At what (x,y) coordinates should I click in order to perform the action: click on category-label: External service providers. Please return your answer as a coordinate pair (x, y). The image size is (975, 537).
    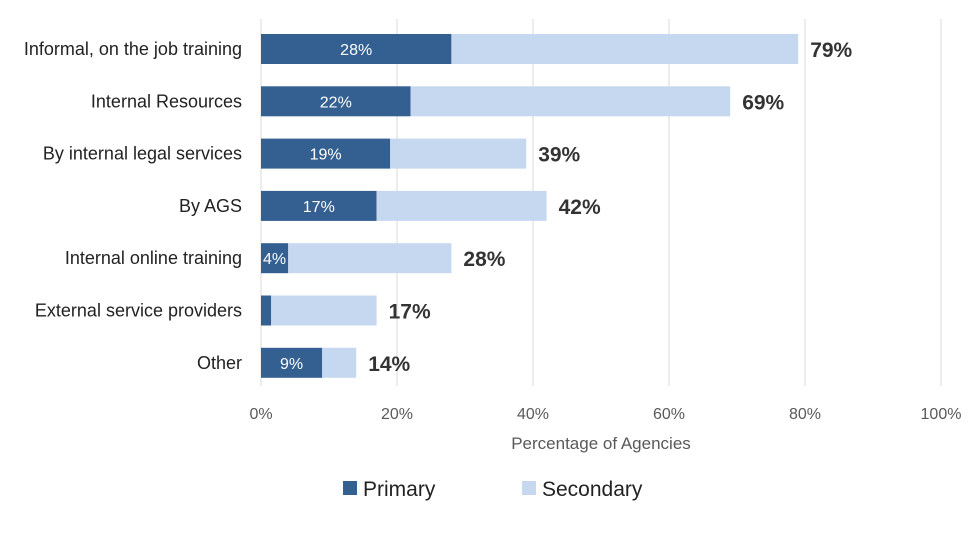
    Looking at the image, I should click on (138, 311).